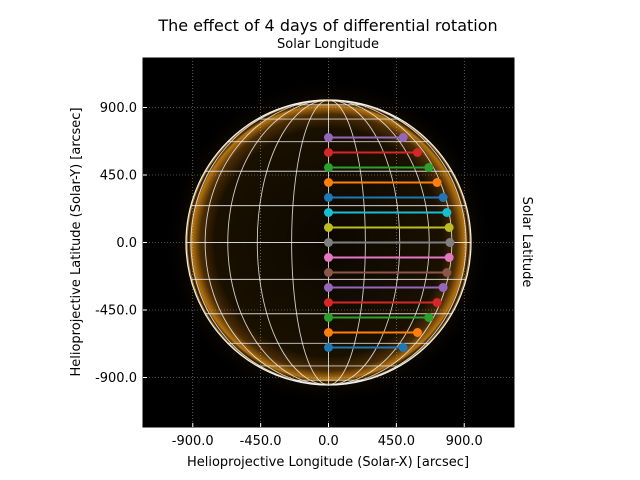 The height and width of the screenshot is (480, 640). What do you see at coordinates (118, 176) in the screenshot?
I see `y-tick-label: 450.0` at bounding box center [118, 176].